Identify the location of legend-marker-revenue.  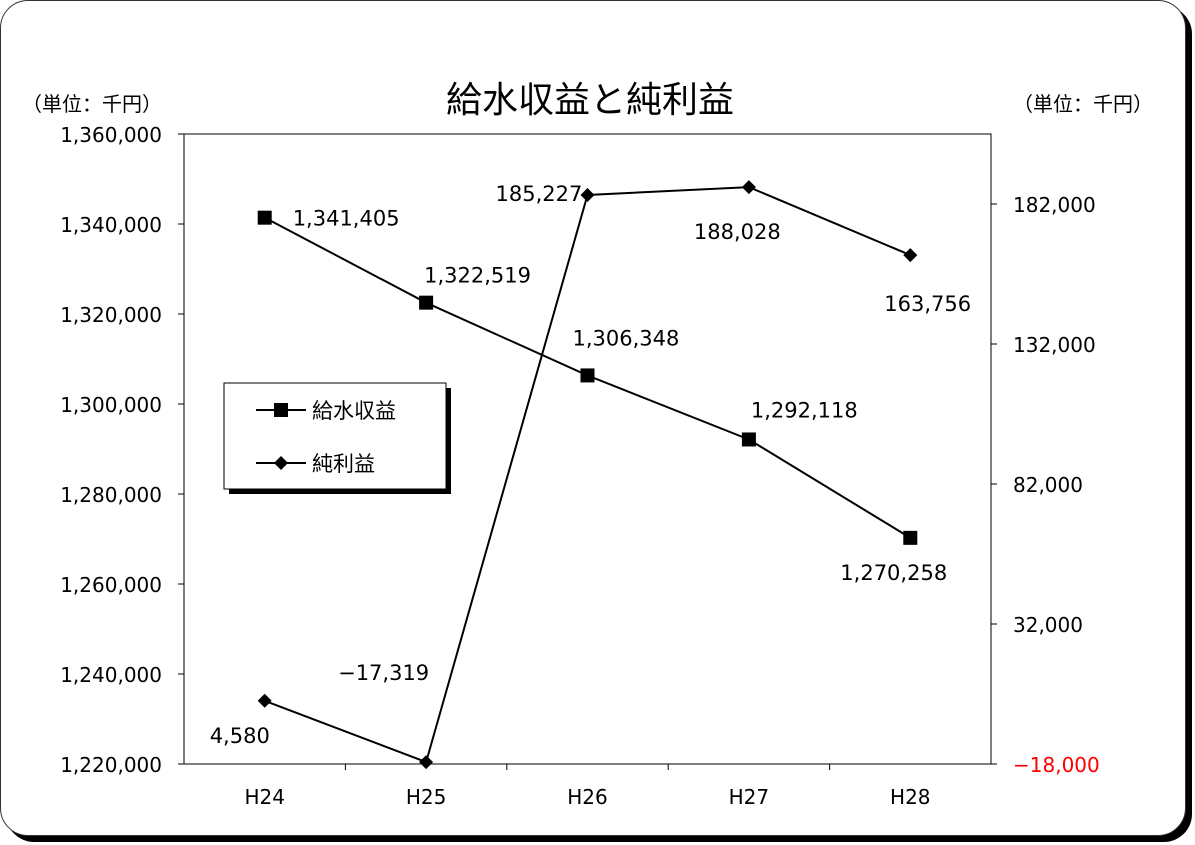
(281, 410).